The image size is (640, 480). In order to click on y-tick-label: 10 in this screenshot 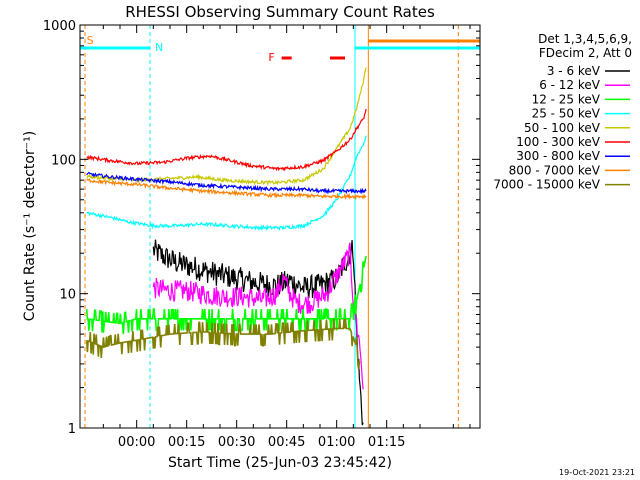, I will do `click(67, 295)`.